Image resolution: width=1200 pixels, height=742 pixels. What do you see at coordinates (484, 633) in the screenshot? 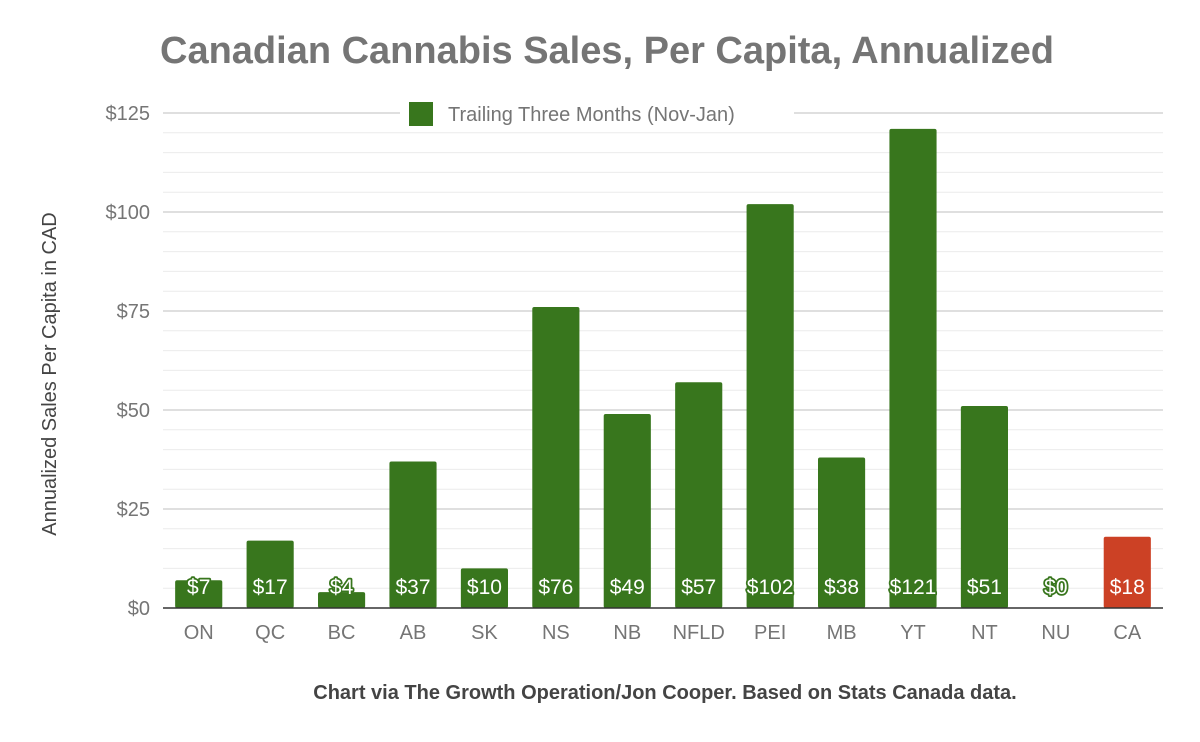
I see `x-tick-label-sk: SK` at bounding box center [484, 633].